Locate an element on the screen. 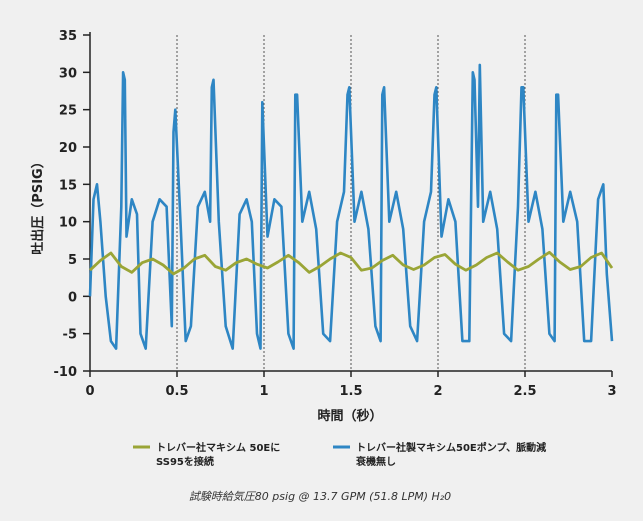  legend-label-series-2-line-1: トレバー社製マキシム50Eポンプ、脈動減 is located at coordinates (451, 447).